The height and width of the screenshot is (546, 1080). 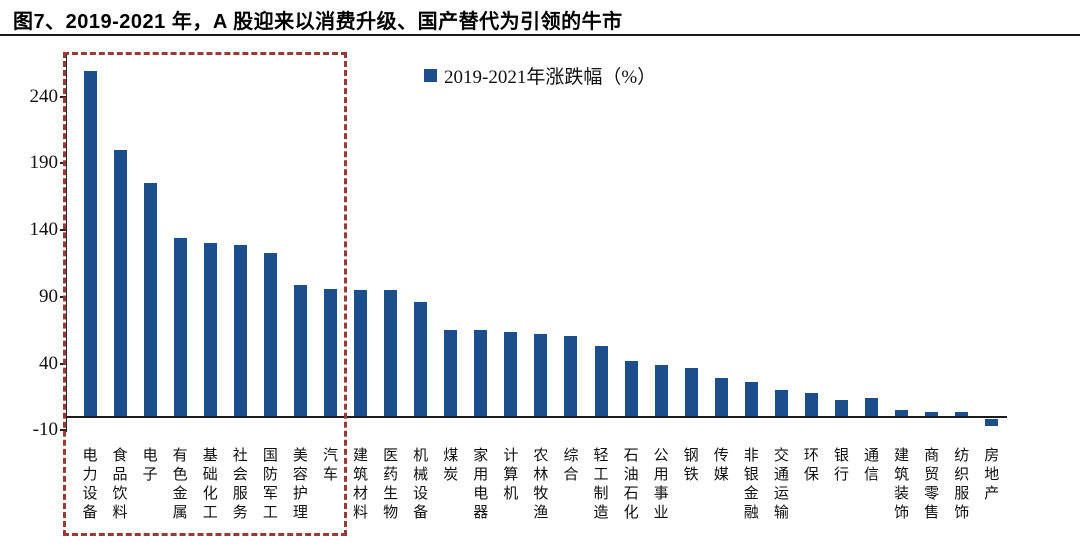 I want to click on x-category-label: 农林牧渔, so click(x=541, y=484).